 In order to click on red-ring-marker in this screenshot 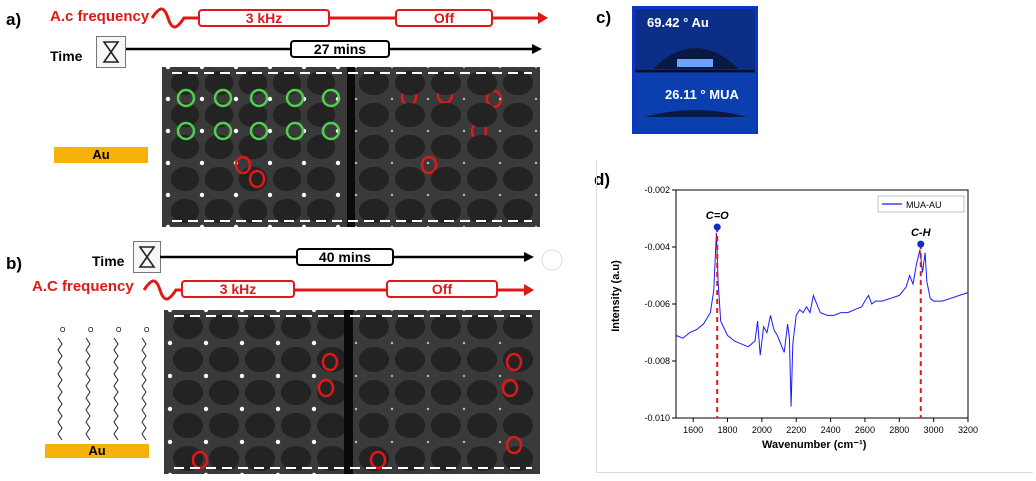, I will do `click(378, 460)`.